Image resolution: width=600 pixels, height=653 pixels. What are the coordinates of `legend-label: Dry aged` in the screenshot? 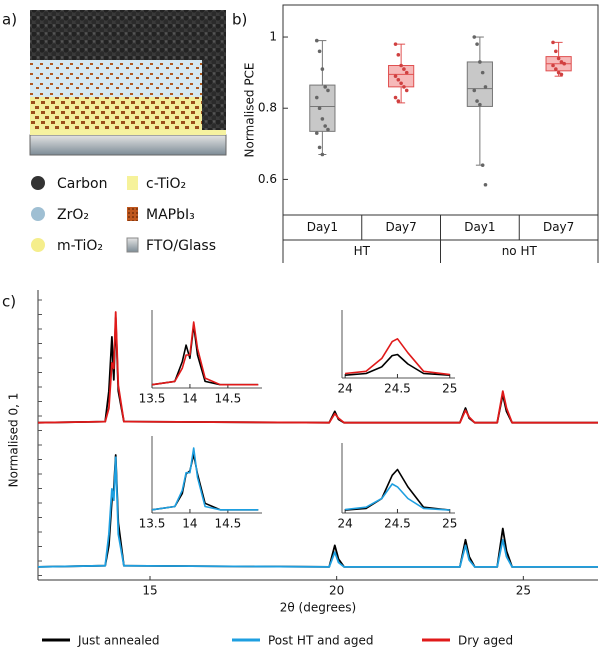 It's located at (485, 641).